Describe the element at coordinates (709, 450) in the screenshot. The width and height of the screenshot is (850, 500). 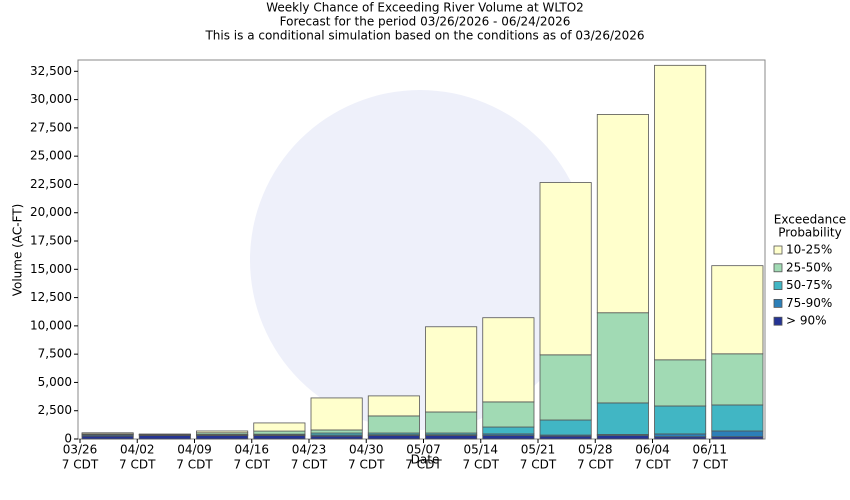
I see `x-tick-label: 06/11` at that location.